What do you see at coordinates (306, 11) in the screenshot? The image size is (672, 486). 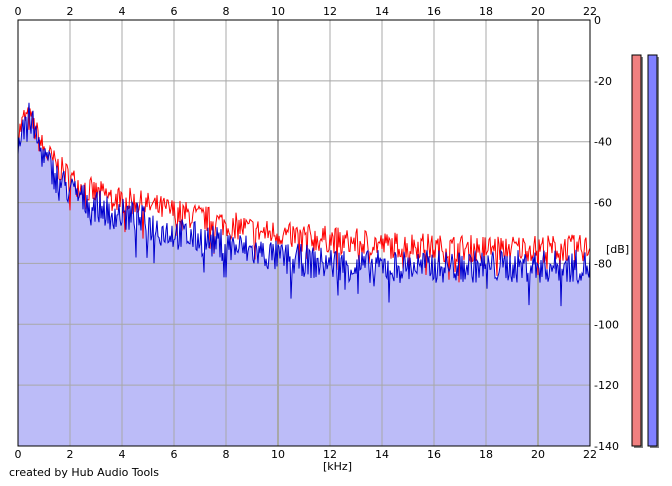 I see `x-tick-labels-top: 0 2 4 6 8 10 12 14 16 18 20 22` at bounding box center [306, 11].